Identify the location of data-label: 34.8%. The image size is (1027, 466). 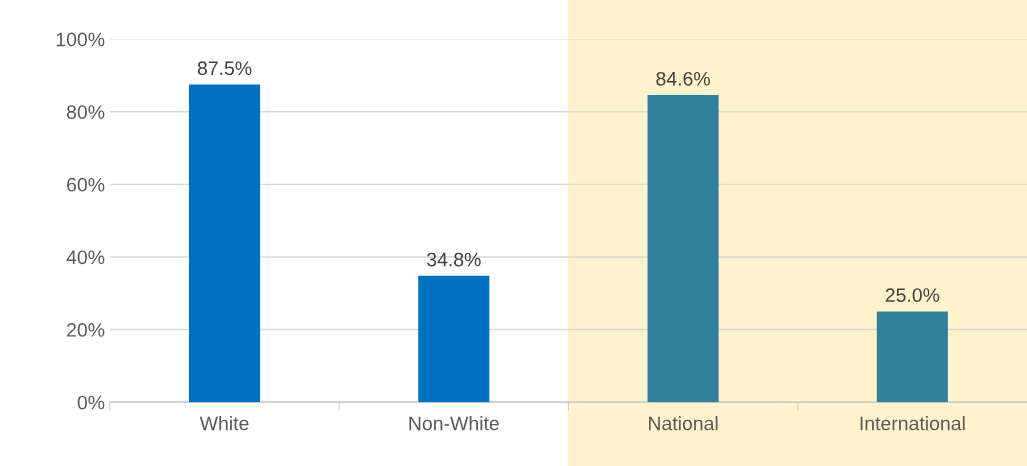
(453, 259).